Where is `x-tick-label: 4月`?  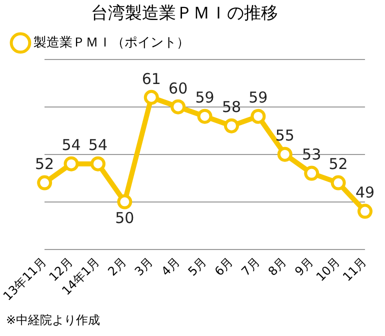
x-tick-label: 4月 is located at coordinates (170, 266).